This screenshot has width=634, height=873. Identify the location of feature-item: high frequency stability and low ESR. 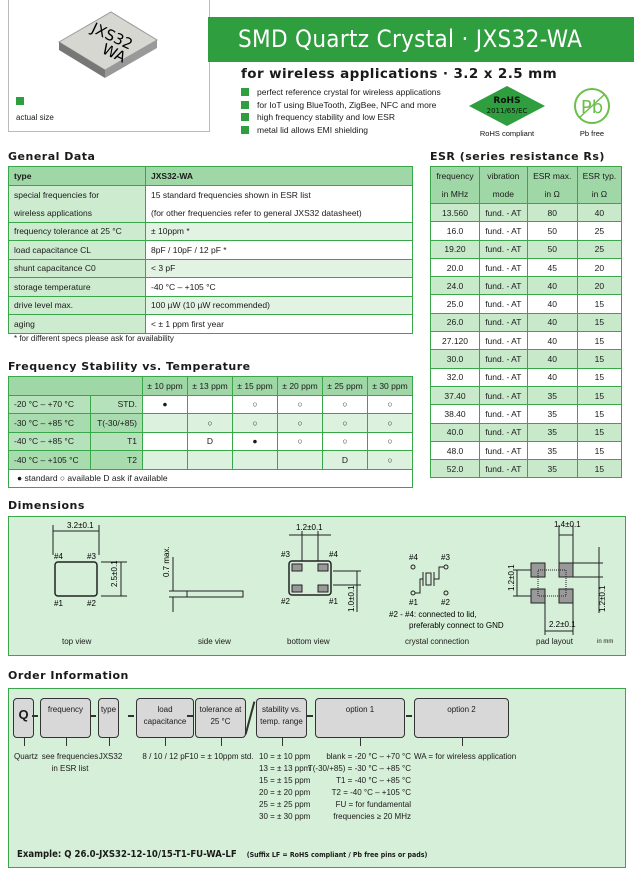
(341, 117).